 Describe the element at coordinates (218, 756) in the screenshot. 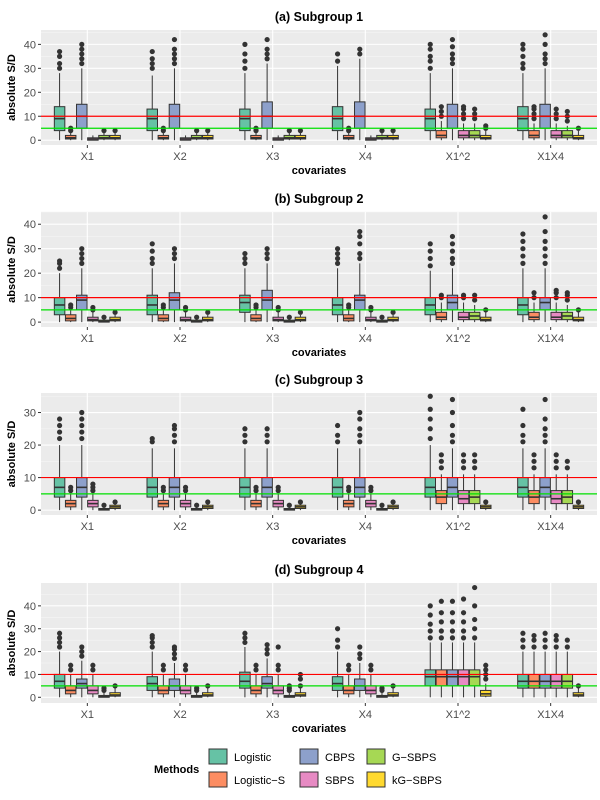

I see `legend-key-logistic` at that location.